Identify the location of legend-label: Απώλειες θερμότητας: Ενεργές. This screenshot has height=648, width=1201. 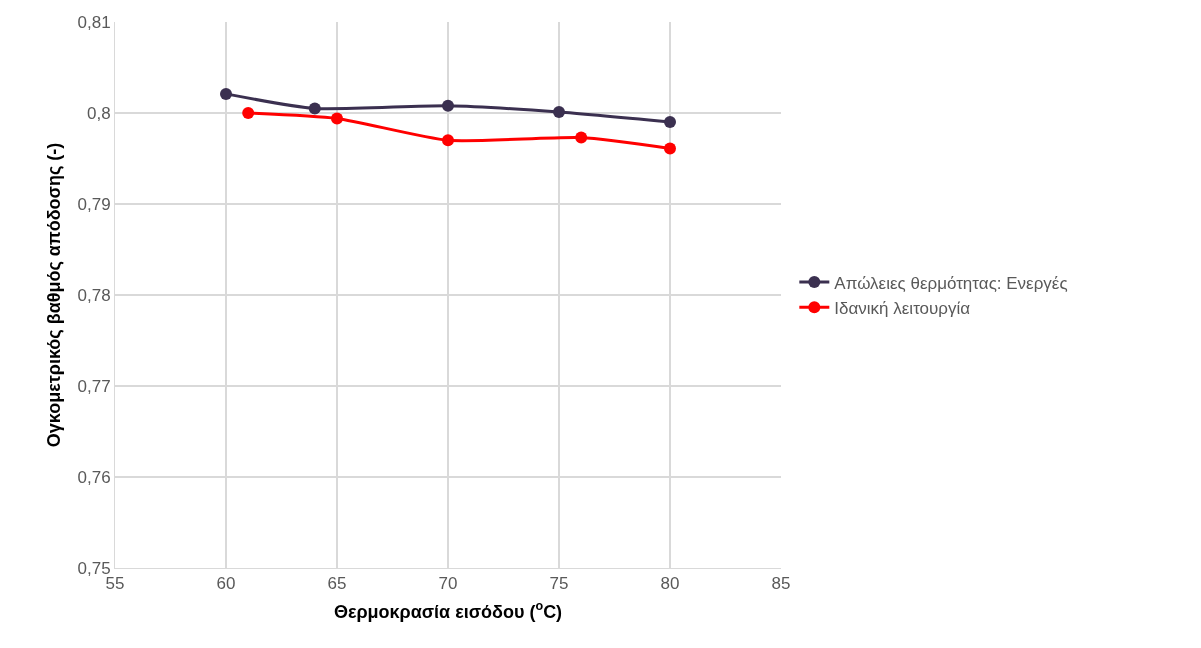
(951, 283).